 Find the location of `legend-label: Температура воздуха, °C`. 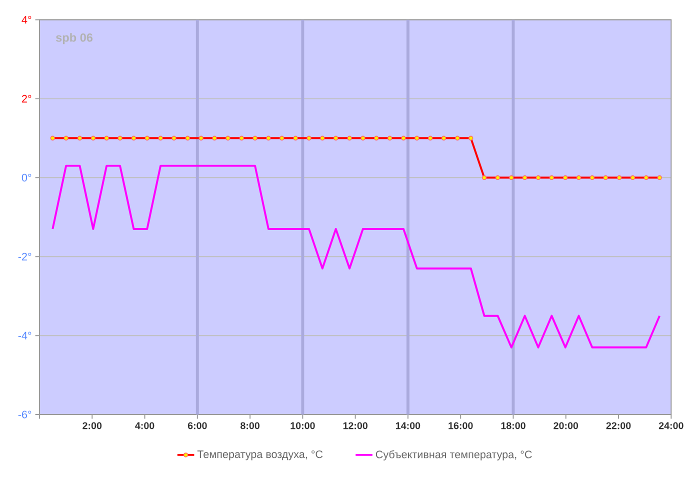

legend-label: Температура воздуха, °C is located at coordinates (260, 455).